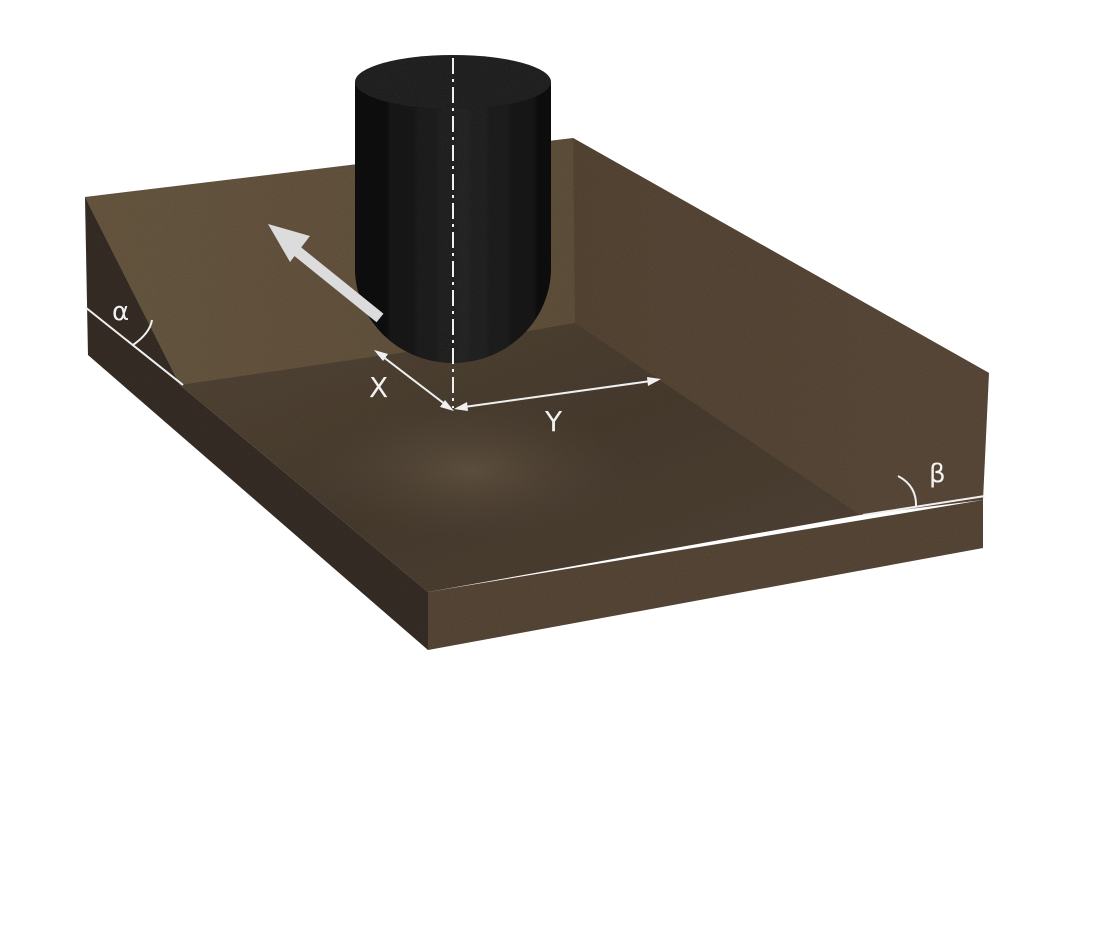 This screenshot has width=1100, height=937. I want to click on floor-bump, so click(470, 470).